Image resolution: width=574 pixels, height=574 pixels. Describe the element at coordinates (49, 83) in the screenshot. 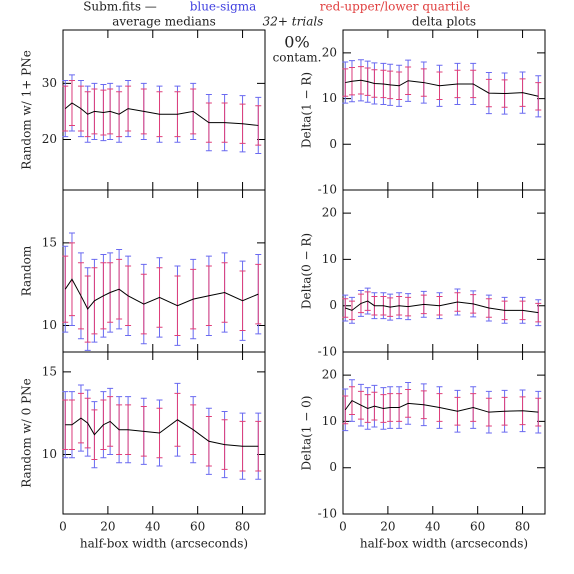

I see `y-tick-label: 30` at that location.